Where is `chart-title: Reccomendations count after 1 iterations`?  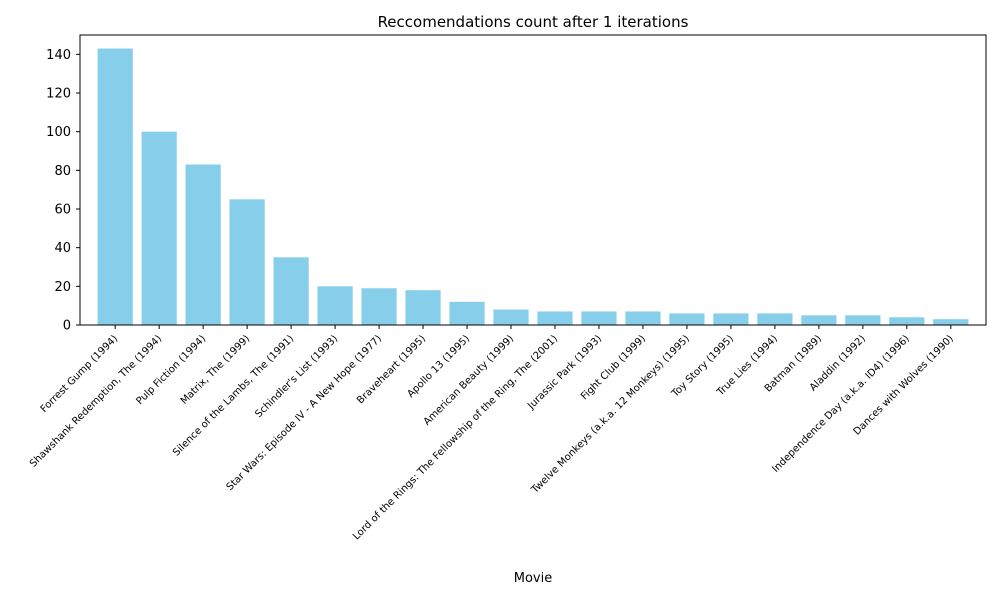
chart-title: Reccomendations count after 1 iterations is located at coordinates (533, 22).